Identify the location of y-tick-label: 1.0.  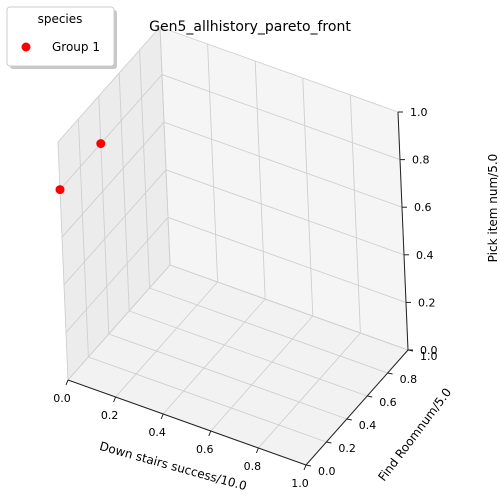
(429, 356).